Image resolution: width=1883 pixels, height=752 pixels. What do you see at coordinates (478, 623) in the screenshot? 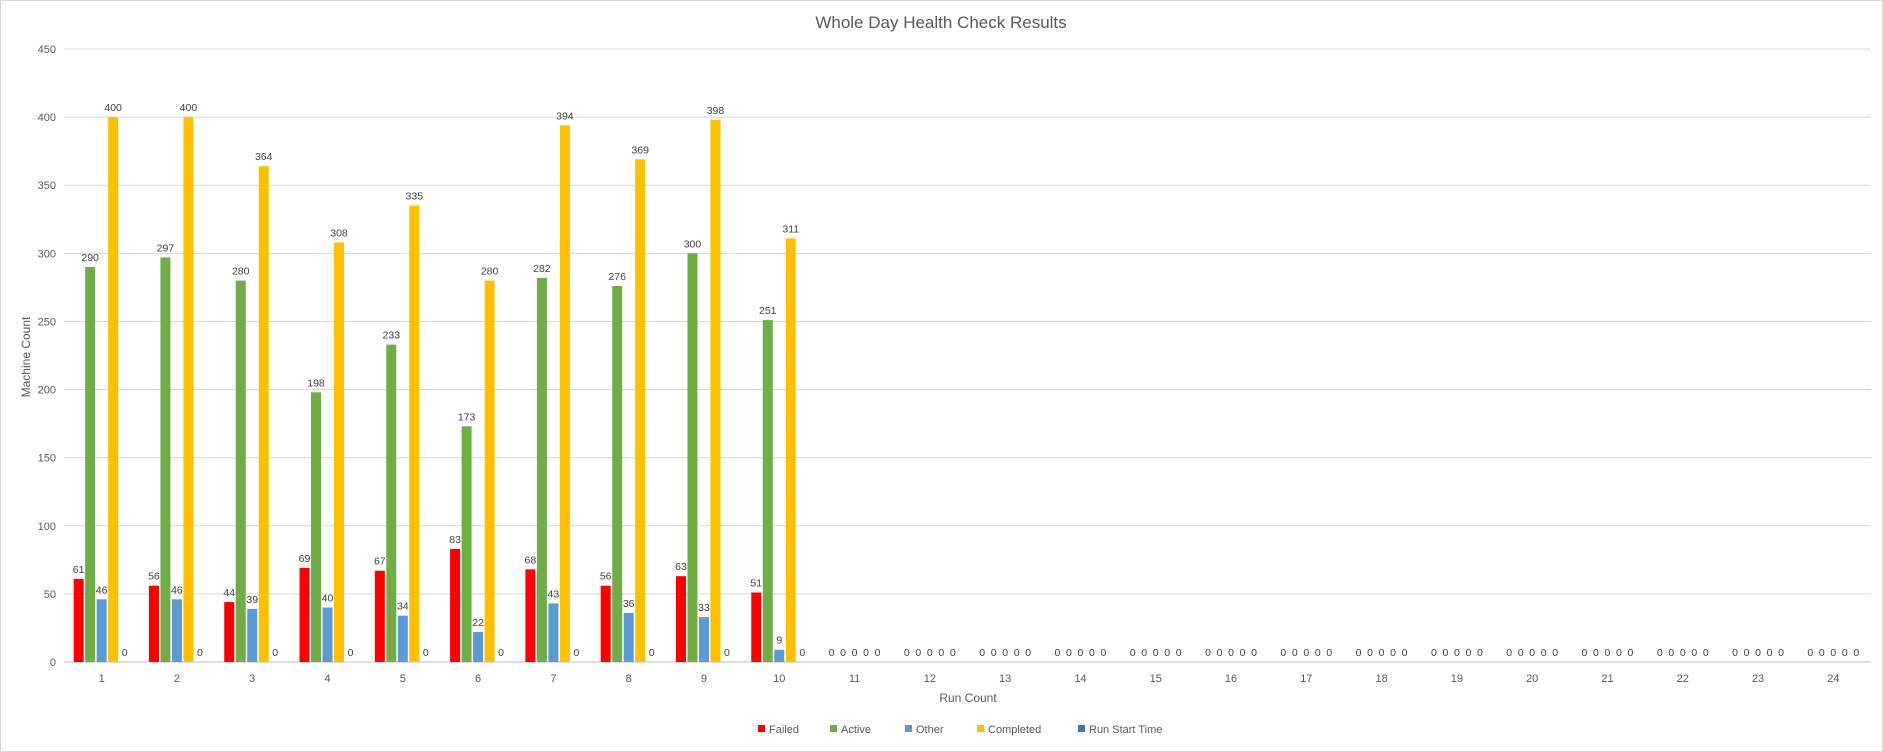
I see `data-label: 22` at bounding box center [478, 623].